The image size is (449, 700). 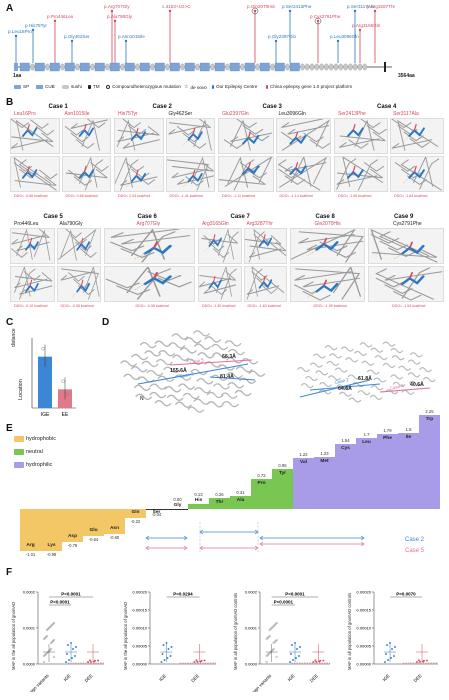 What do you see at coordinates (229, 356) in the screenshot?
I see `distance-label: 66.3Å` at bounding box center [229, 356].